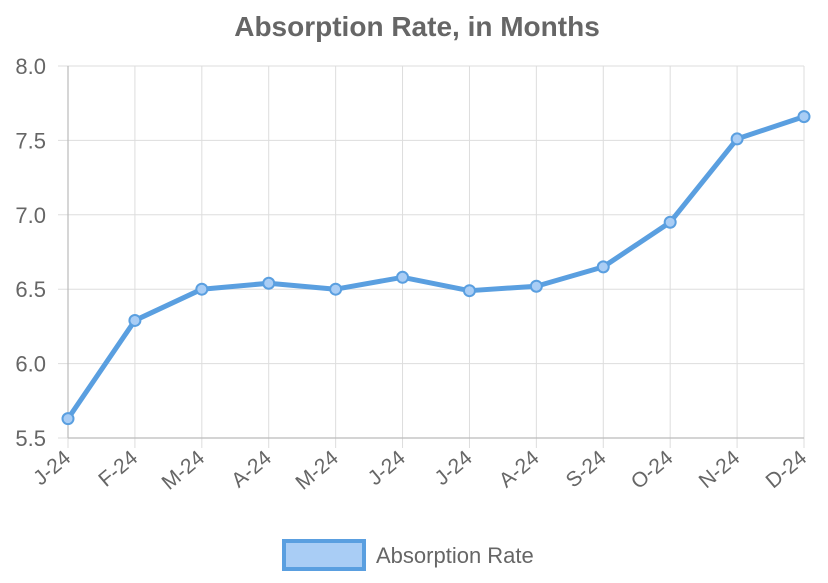  Describe the element at coordinates (652, 470) in the screenshot. I see `x-tick-label: O-24` at that location.